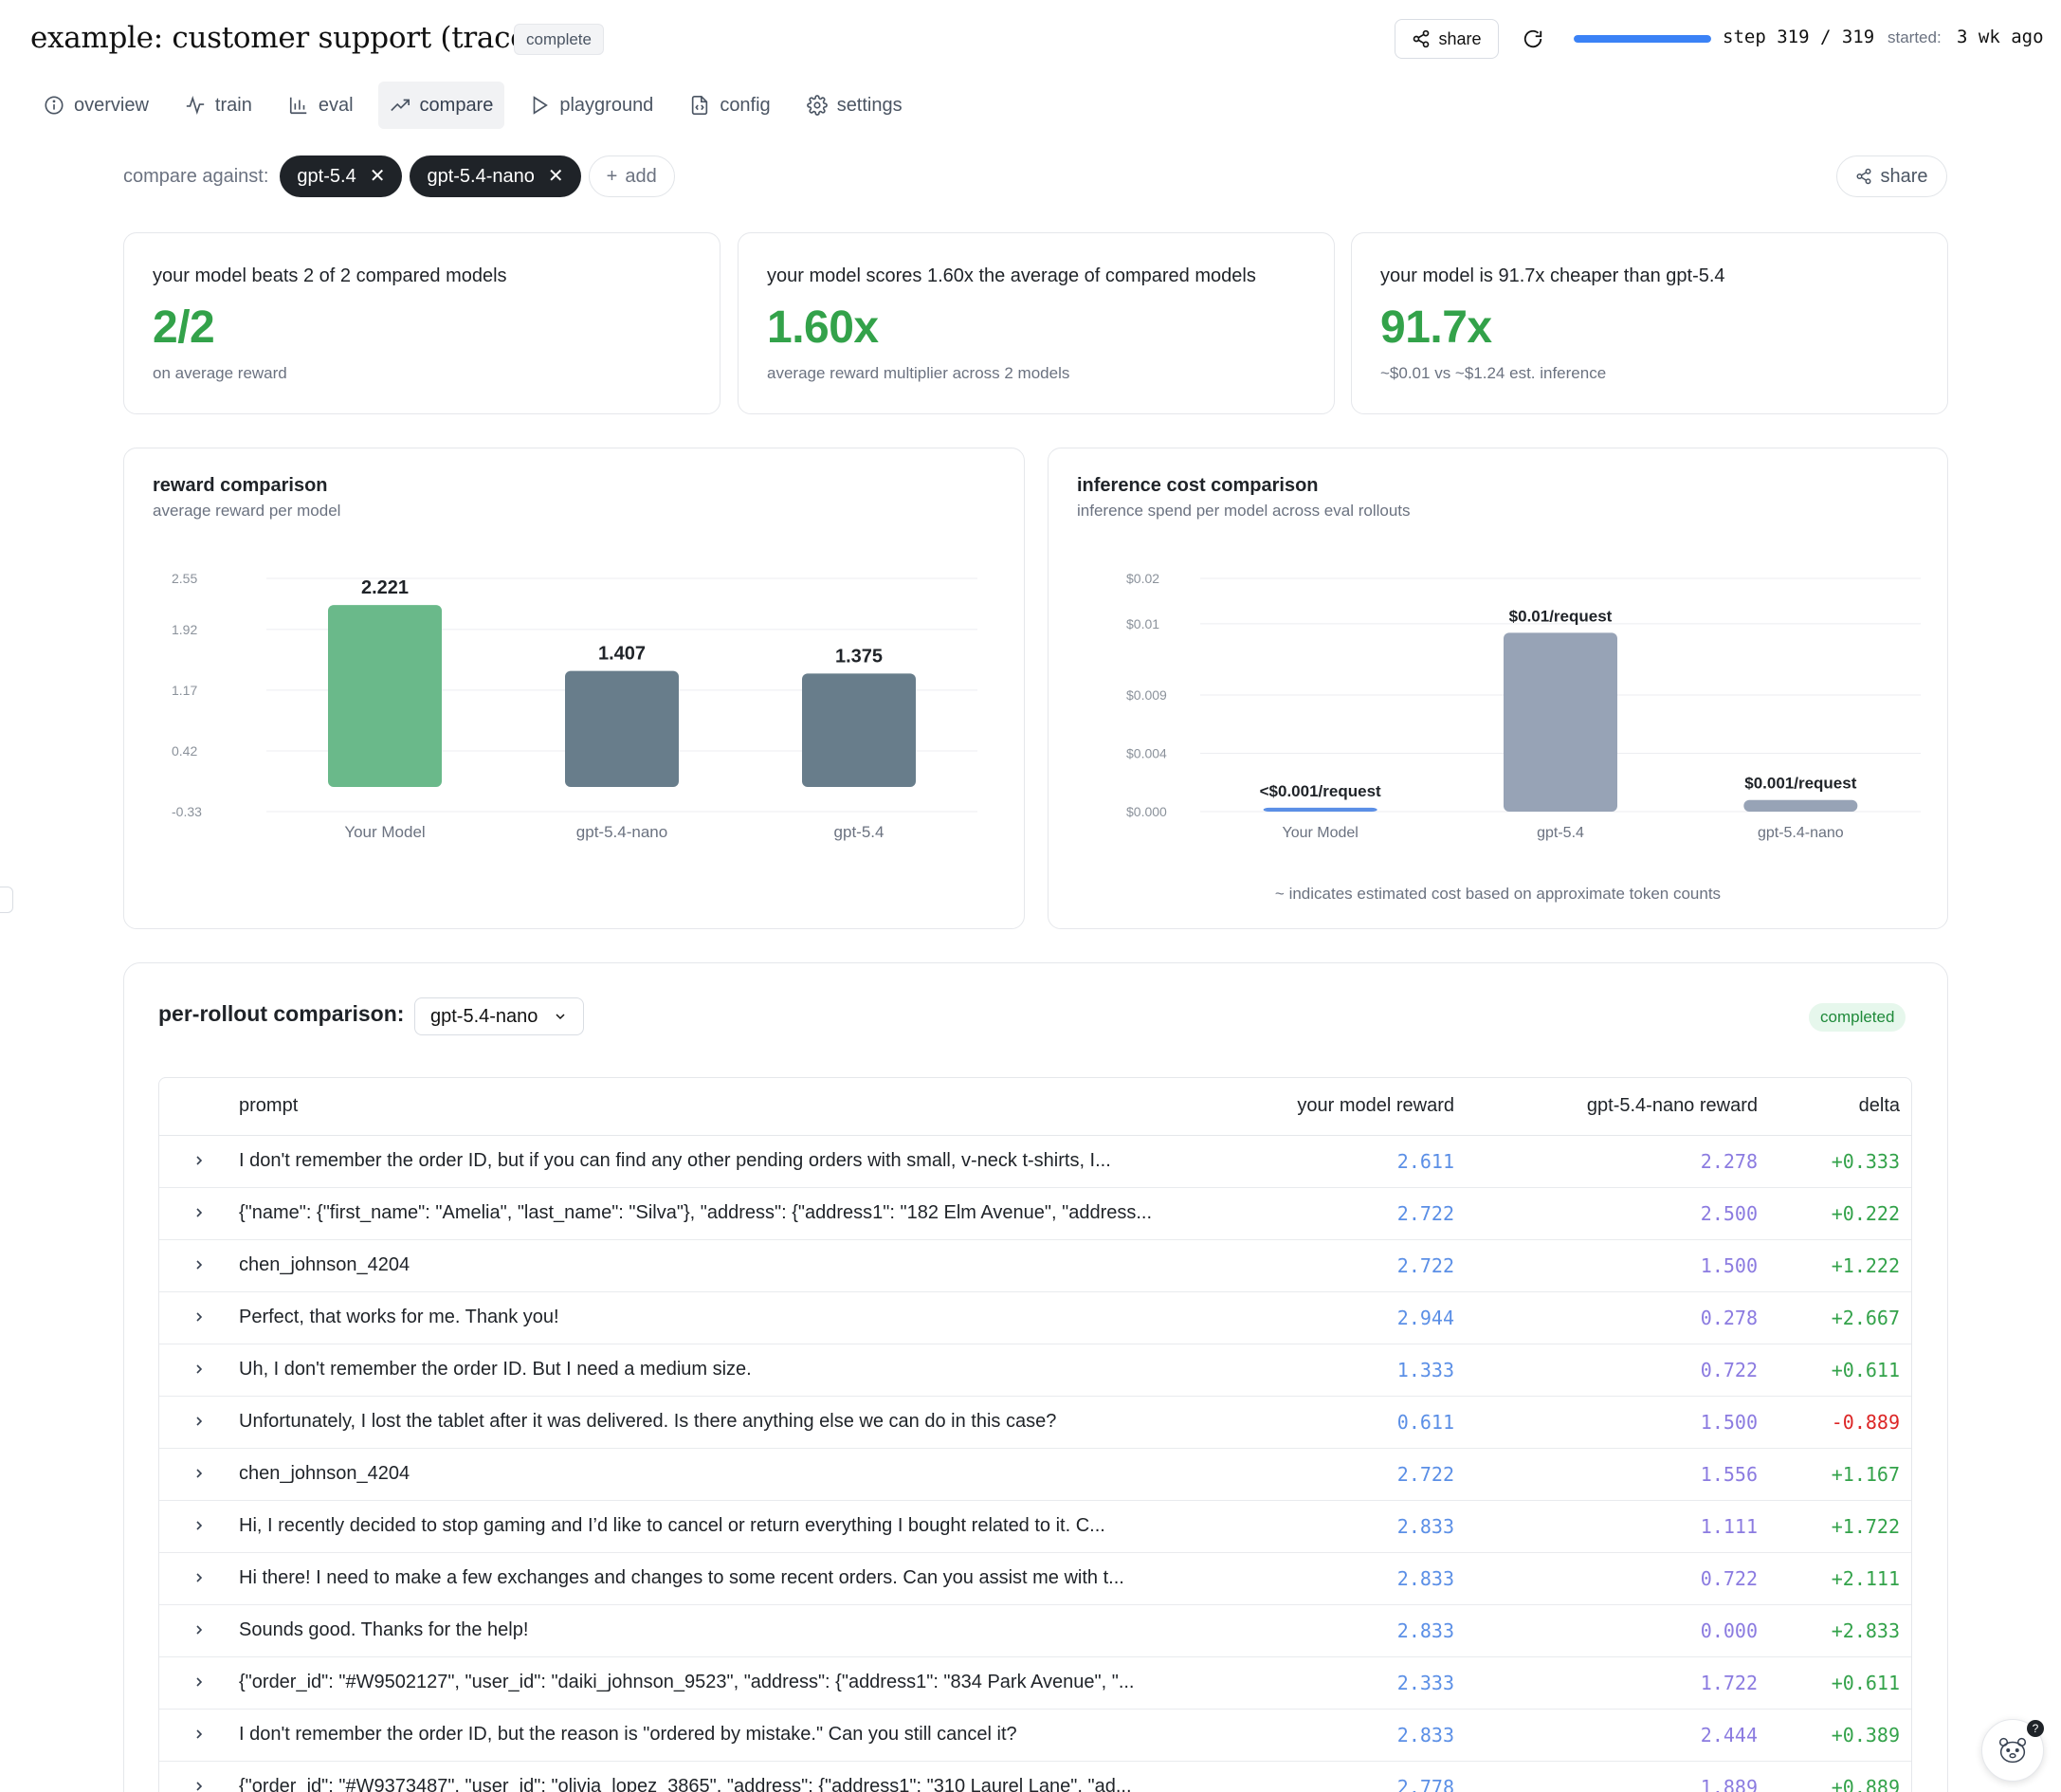 Image resolution: width=2061 pixels, height=1792 pixels. Describe the element at coordinates (298, 106) in the screenshot. I see `bar-chart-icon` at that location.